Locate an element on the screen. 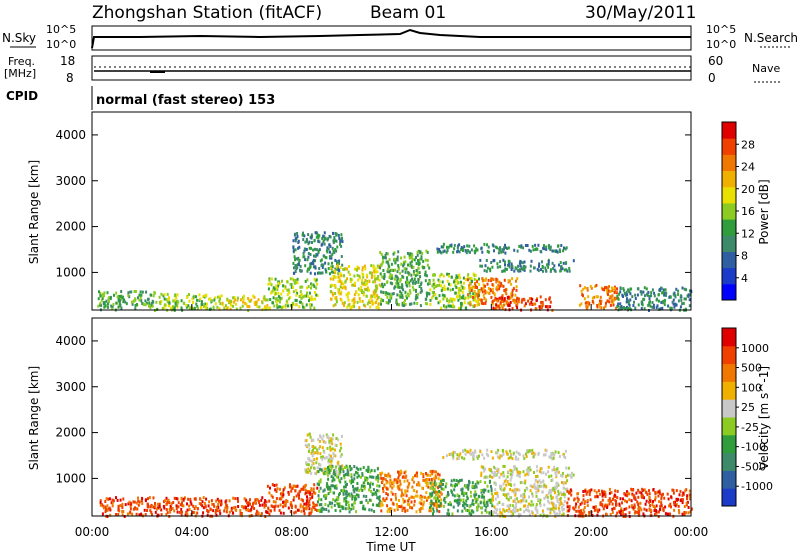 The image size is (800, 554). freq-label-1: Freq. is located at coordinates (21, 61).